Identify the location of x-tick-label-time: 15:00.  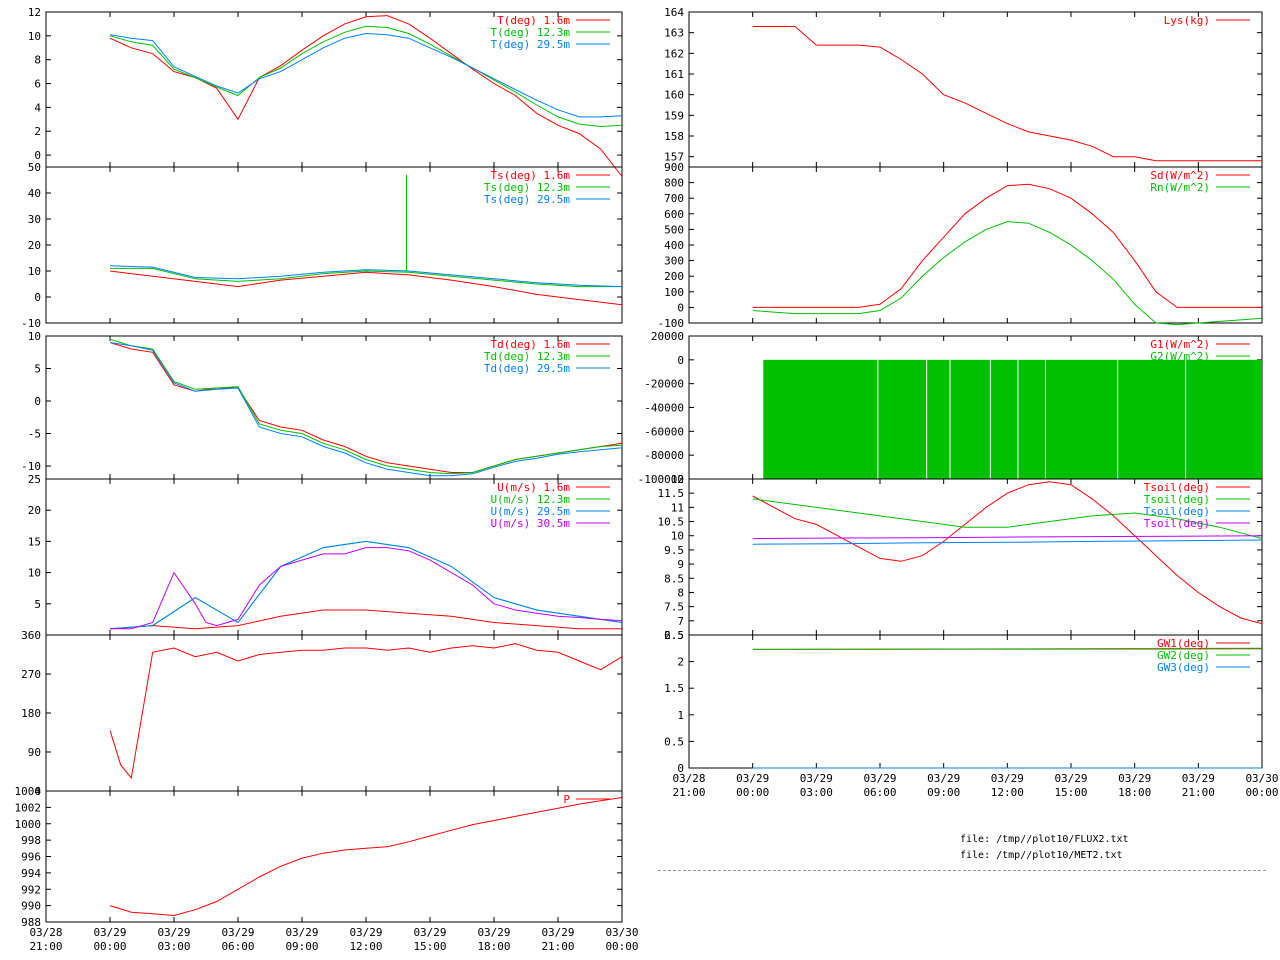
(1070, 792).